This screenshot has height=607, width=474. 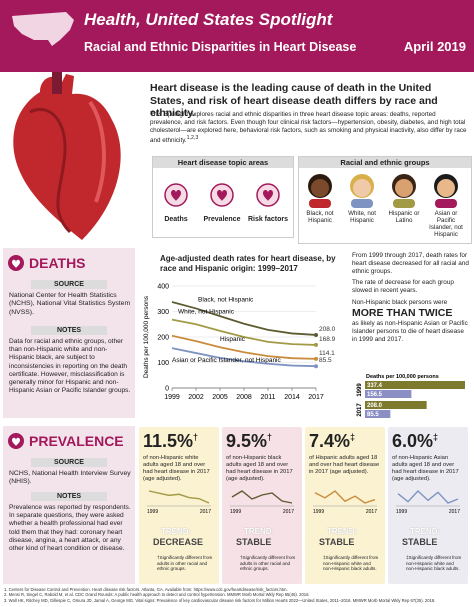 What do you see at coordinates (226, 299) in the screenshot?
I see `series-label: Black, not Hispanic` at bounding box center [226, 299].